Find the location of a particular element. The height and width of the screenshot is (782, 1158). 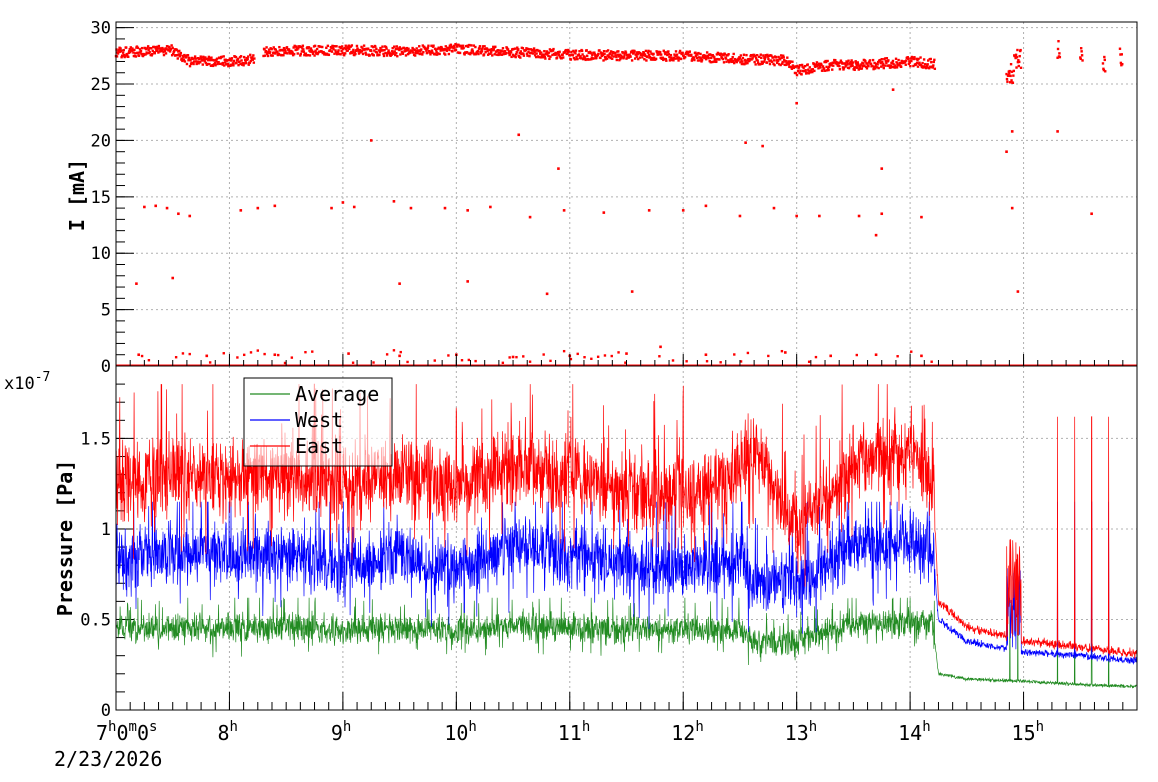

x-tick-label: 15h is located at coordinates (1028, 732).